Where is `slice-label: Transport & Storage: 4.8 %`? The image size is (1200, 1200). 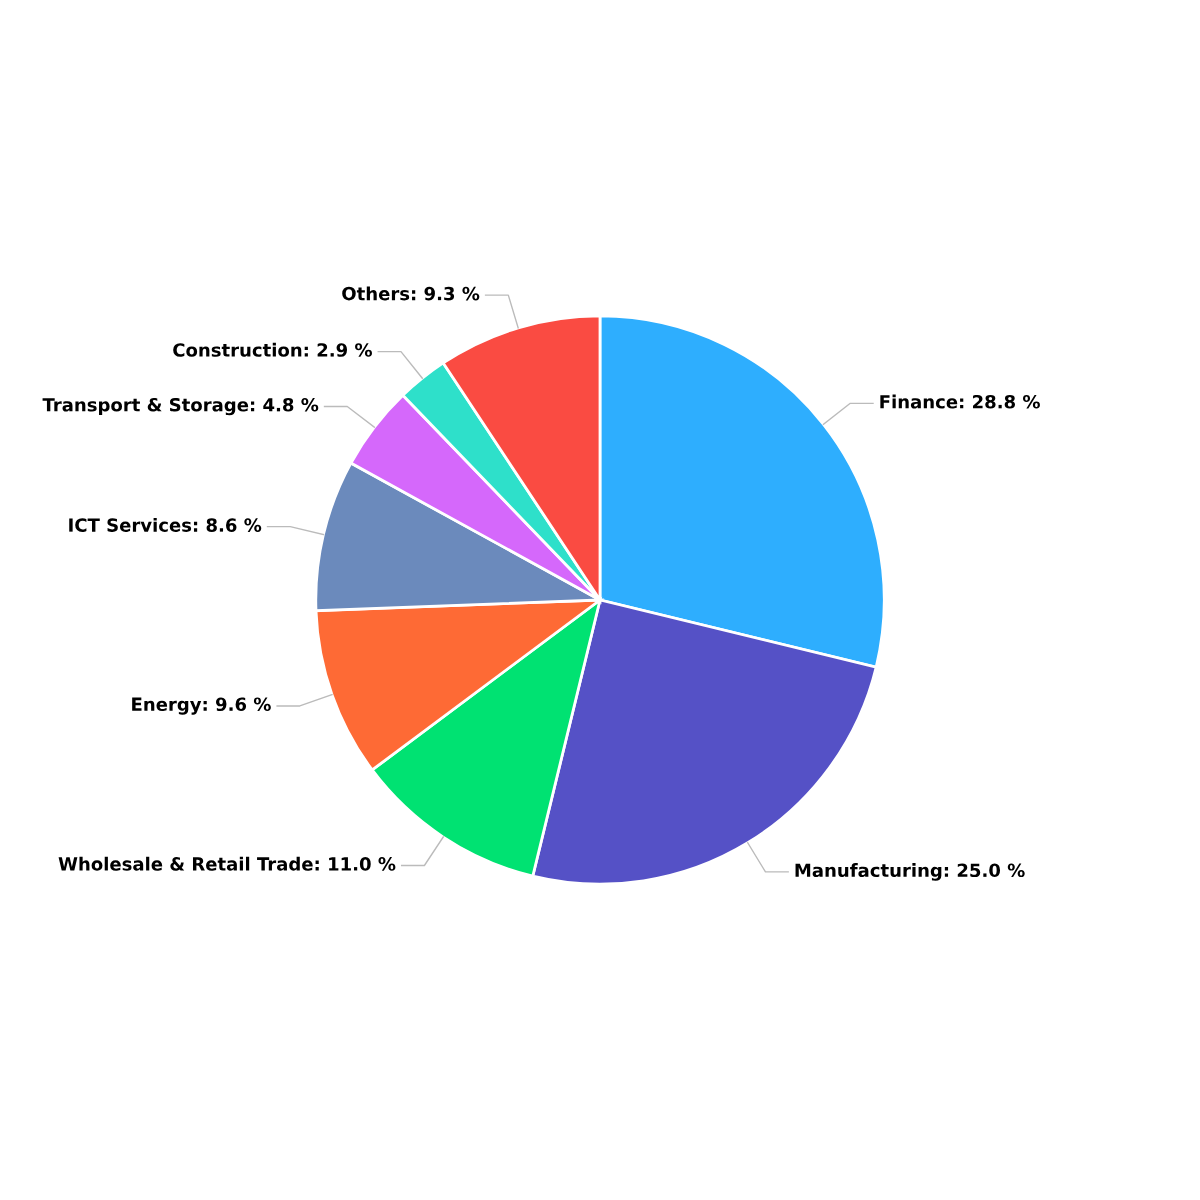 slice-label: Transport & Storage: 4.8 % is located at coordinates (180, 406).